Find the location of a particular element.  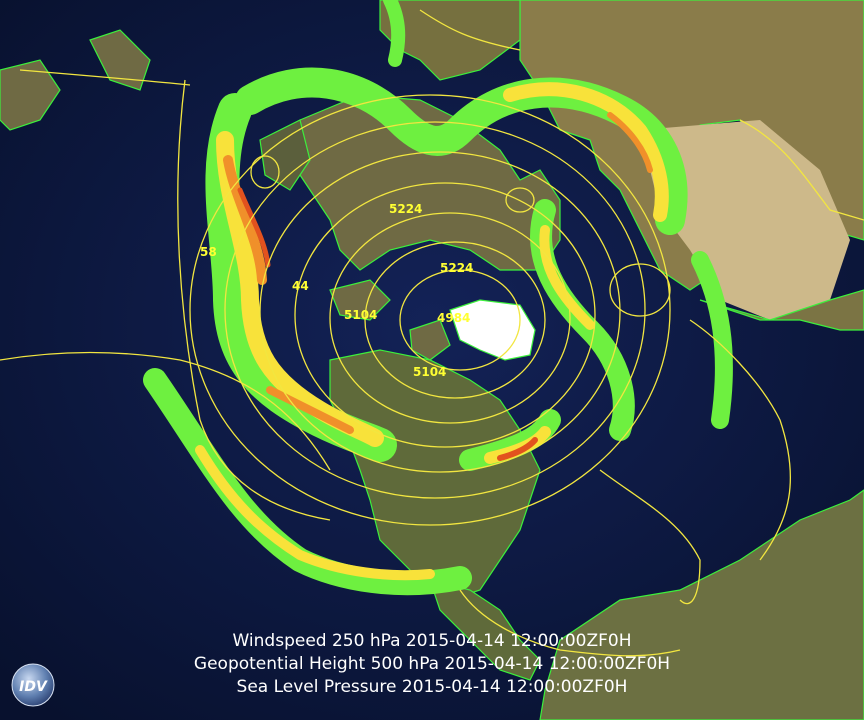

africa-landmass is located at coordinates (781, 310).